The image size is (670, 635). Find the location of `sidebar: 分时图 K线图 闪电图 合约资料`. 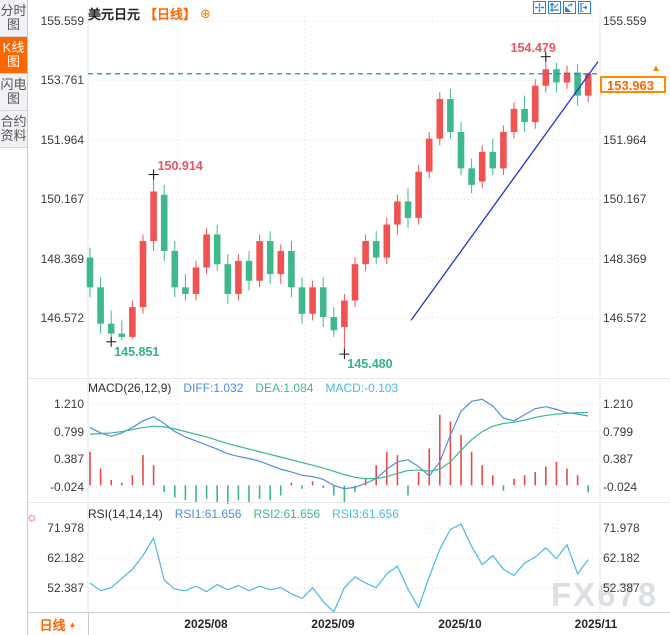

sidebar: 分时图 K线图 闪电图 合约资料 is located at coordinates (14, 317).